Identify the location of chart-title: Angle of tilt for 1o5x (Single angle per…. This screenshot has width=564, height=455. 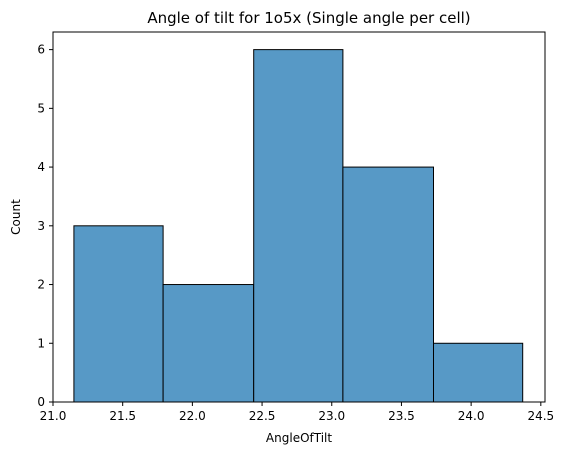
(308, 18).